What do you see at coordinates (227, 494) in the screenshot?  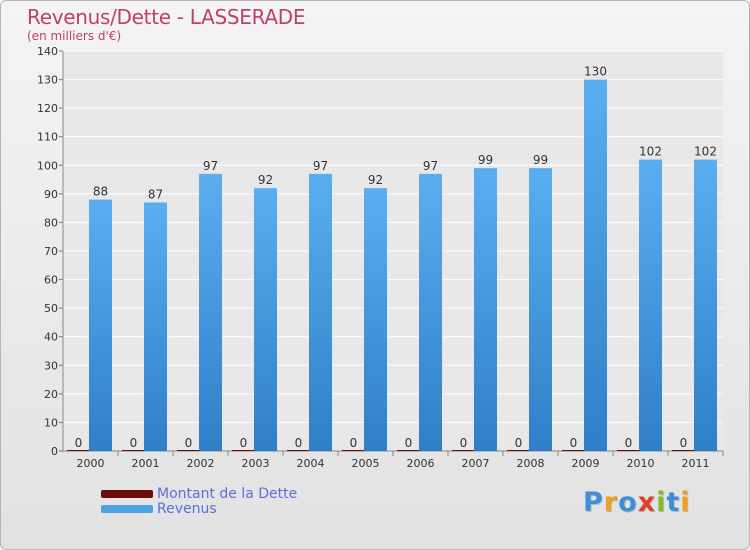 I see `legend-label-dette: Montant de la Dette` at bounding box center [227, 494].